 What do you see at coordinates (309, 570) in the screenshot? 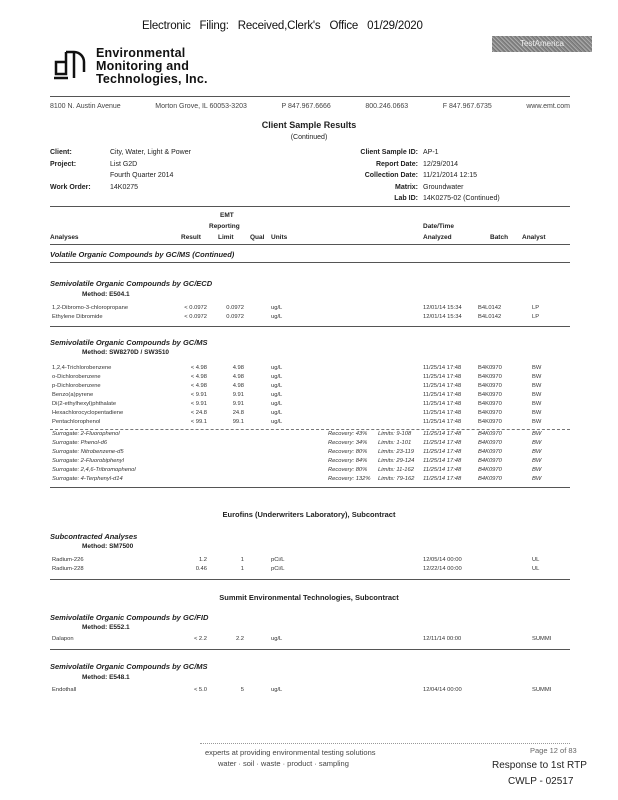
I see `table-row: Radium-228 0.46 1 pCi/L 12/22/14 00:00 UL` at bounding box center [309, 570].